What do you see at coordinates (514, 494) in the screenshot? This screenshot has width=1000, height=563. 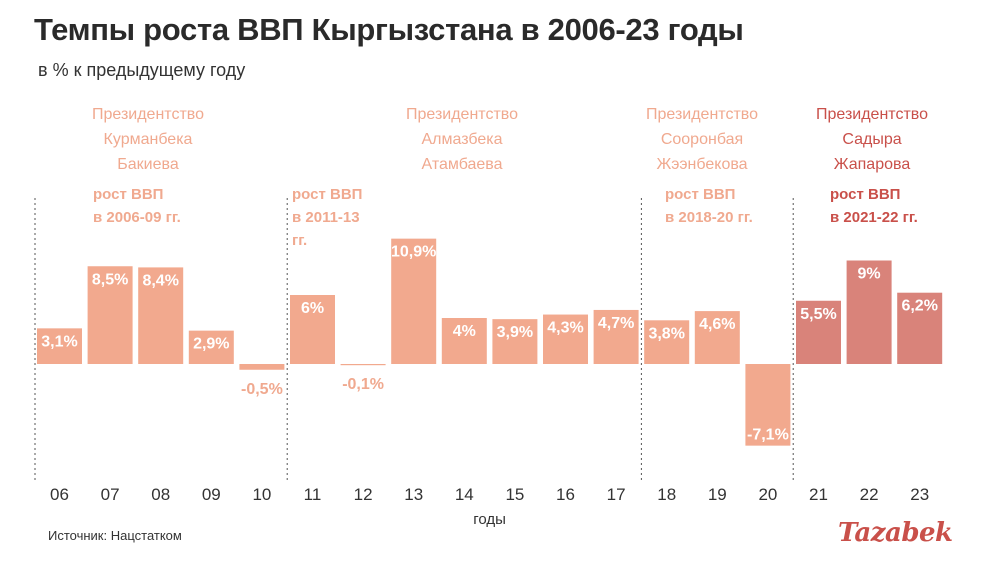 I see `x-tick-label: 15` at bounding box center [514, 494].